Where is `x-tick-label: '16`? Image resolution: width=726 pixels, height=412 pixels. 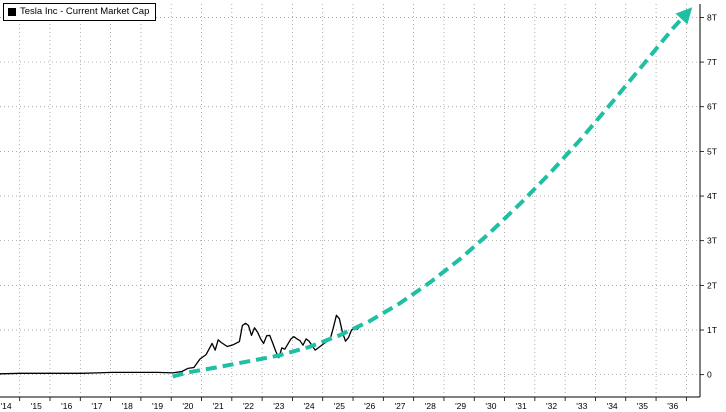
x-tick-label: '16 is located at coordinates (66, 406).